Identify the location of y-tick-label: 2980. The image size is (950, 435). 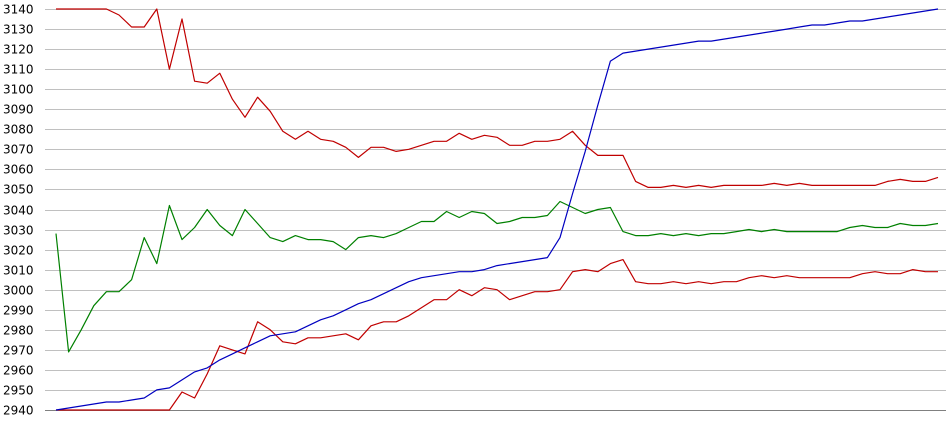
(18, 331).